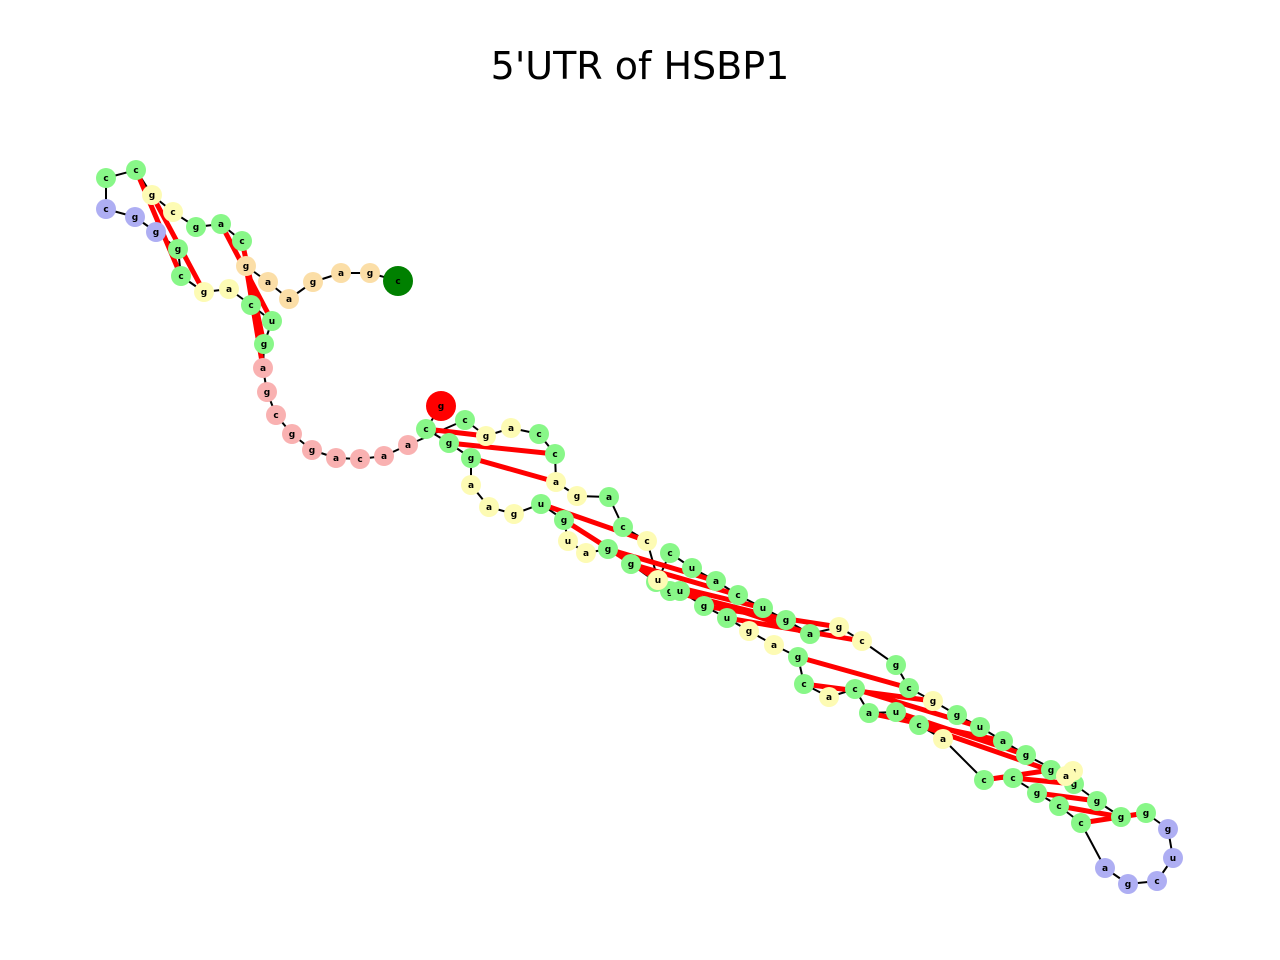 The image size is (1280, 960). I want to click on start-nucleotide: g, so click(441, 406).